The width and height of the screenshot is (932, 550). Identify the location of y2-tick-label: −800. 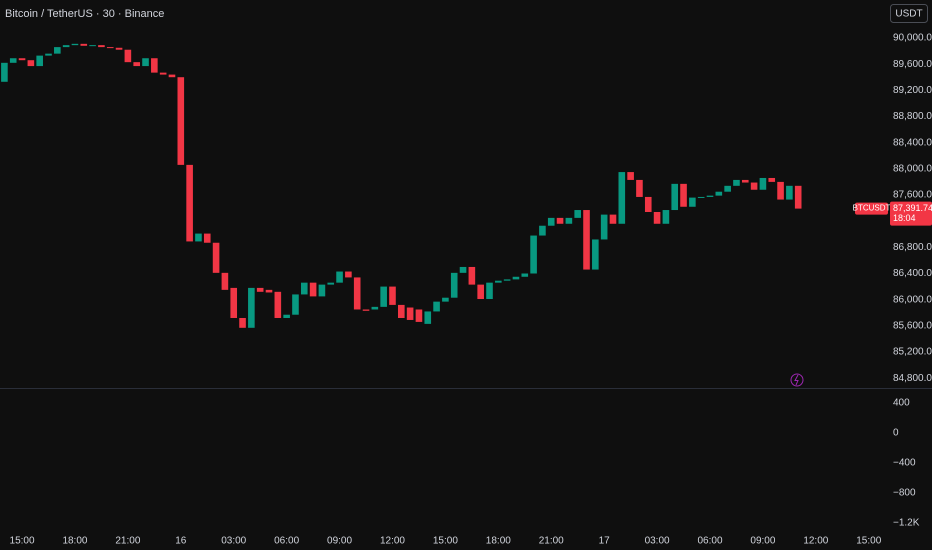
(904, 492).